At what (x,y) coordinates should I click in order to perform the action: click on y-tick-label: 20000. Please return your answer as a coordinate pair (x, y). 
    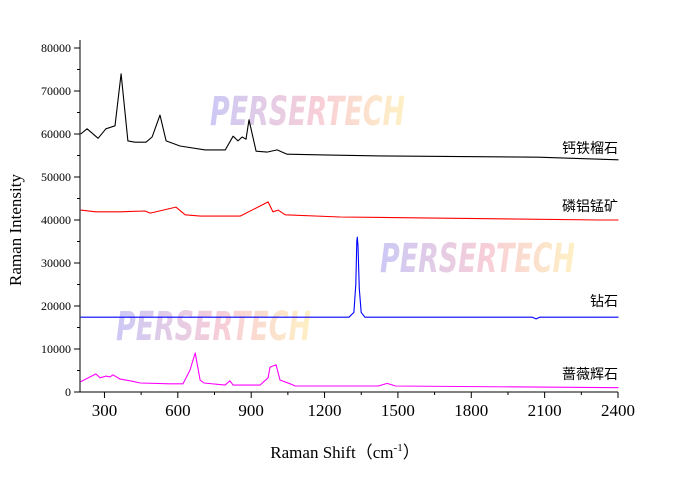
    Looking at the image, I should click on (56, 306).